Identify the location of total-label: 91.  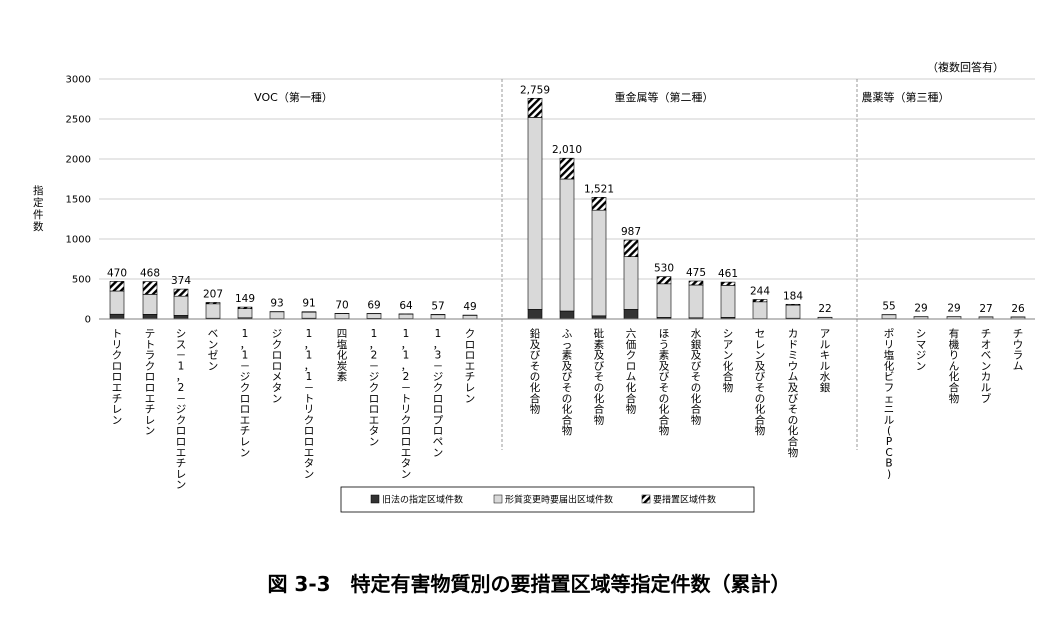
(308, 304).